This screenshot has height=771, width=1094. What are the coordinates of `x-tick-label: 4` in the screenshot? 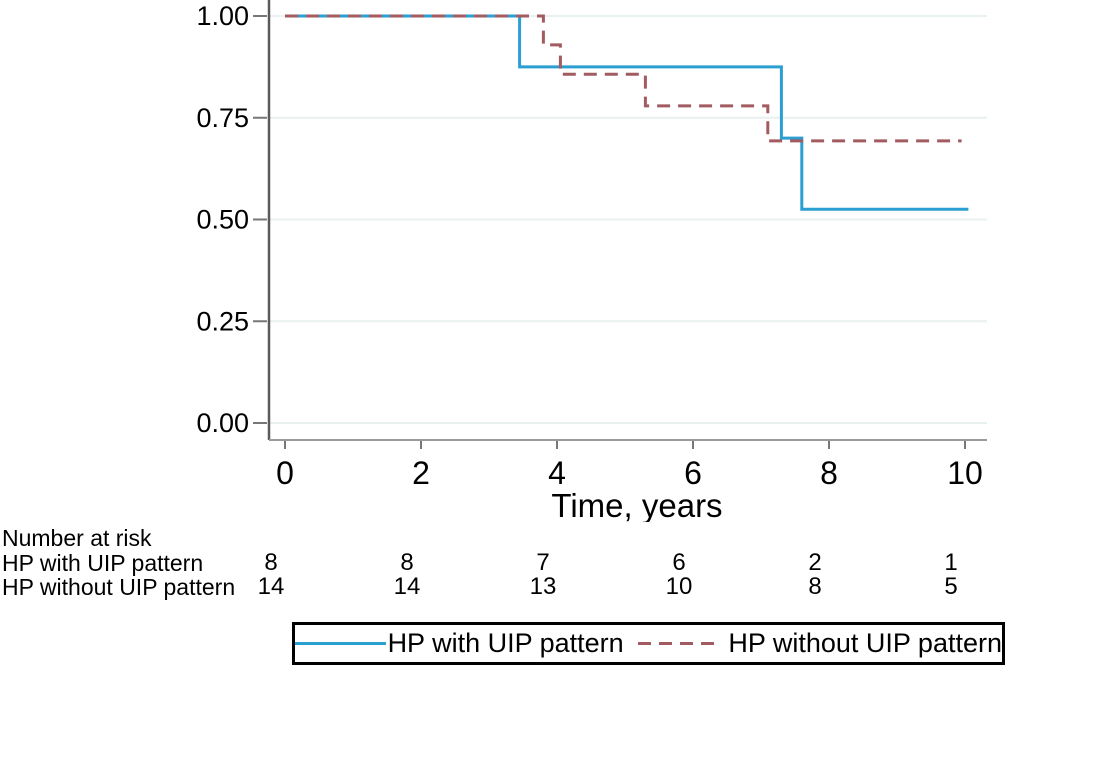 It's located at (557, 473).